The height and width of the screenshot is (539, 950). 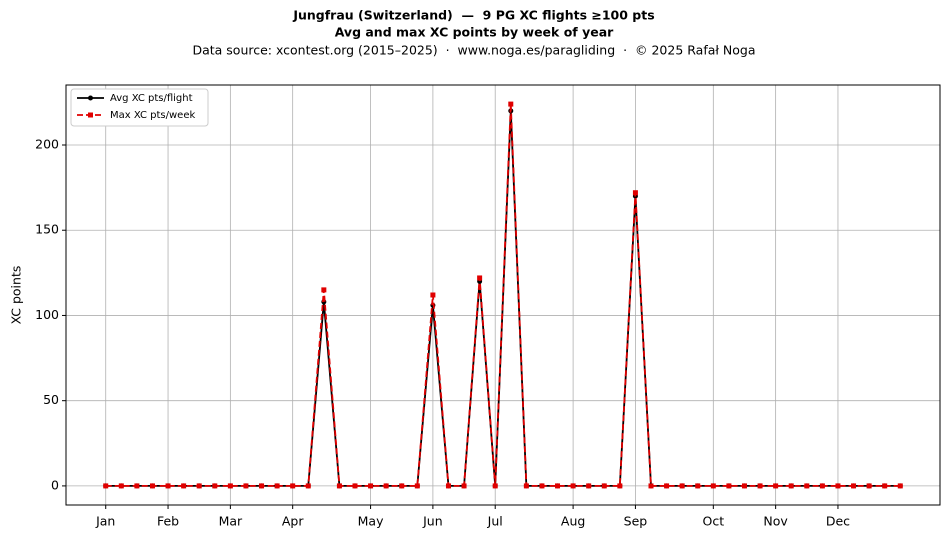 What do you see at coordinates (838, 521) in the screenshot?
I see `x-tick-label: Dec` at bounding box center [838, 521].